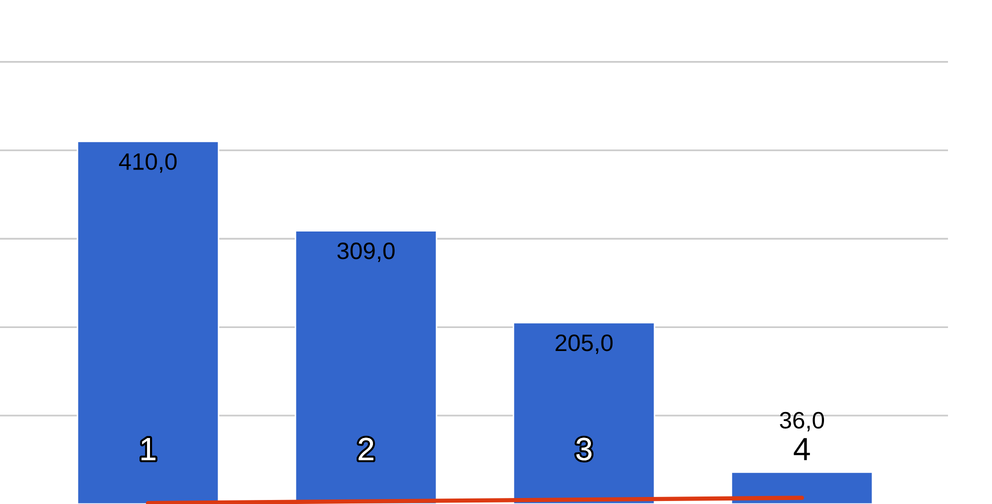  Describe the element at coordinates (802, 422) in the screenshot. I see `data-label: 36,0` at that location.